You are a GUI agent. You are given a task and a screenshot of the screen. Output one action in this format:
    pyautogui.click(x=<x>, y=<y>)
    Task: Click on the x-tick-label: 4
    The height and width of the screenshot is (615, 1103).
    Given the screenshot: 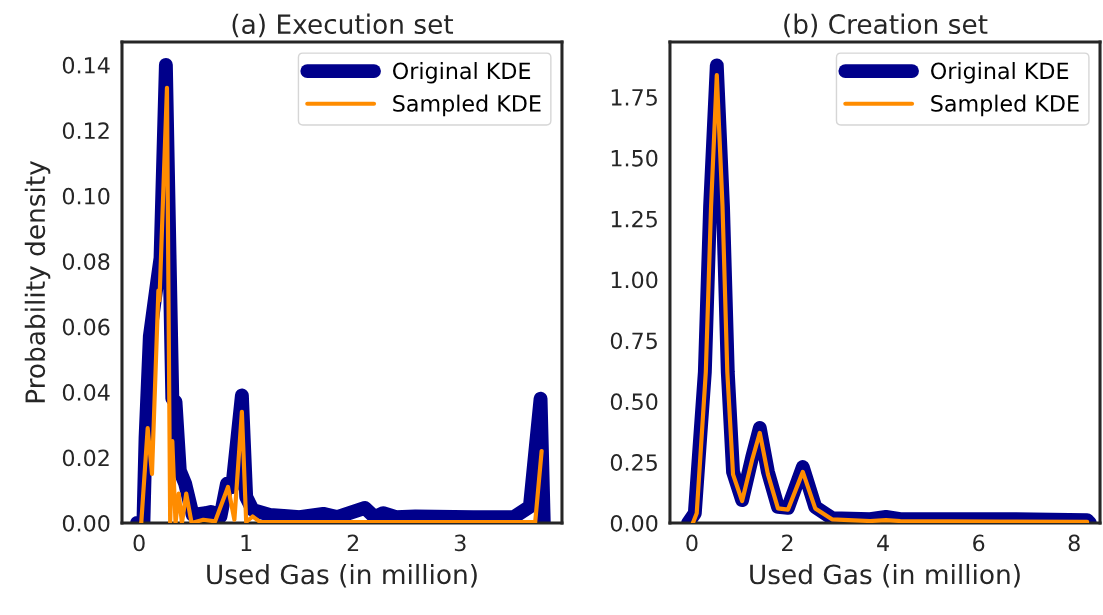 What is the action you would take?
    pyautogui.click(x=883, y=542)
    